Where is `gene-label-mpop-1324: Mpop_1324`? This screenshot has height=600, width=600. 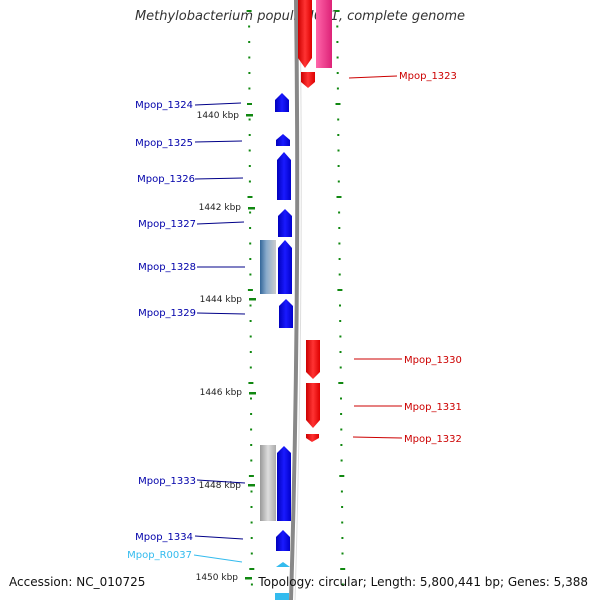 gene-label-mpop-1324: Mpop_1324 is located at coordinates (164, 105).